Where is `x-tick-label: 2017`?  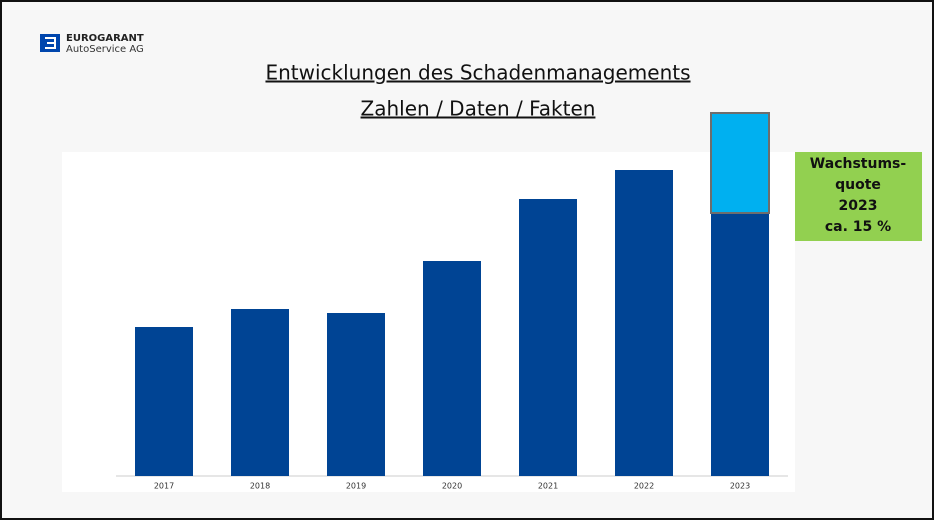 x-tick-label: 2017 is located at coordinates (164, 486).